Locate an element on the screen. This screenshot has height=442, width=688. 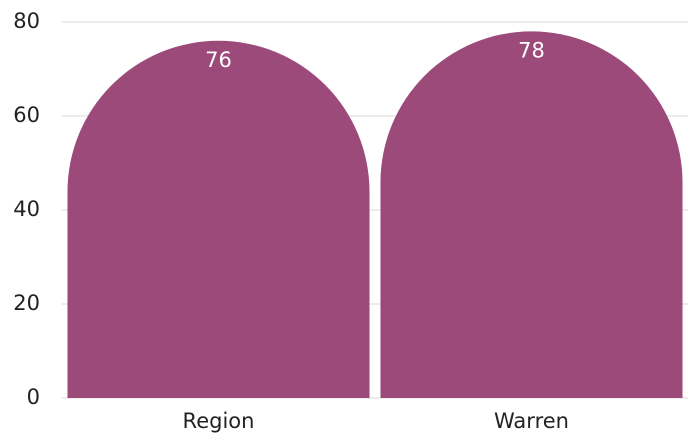
y-tick-label: 40 is located at coordinates (26, 209).